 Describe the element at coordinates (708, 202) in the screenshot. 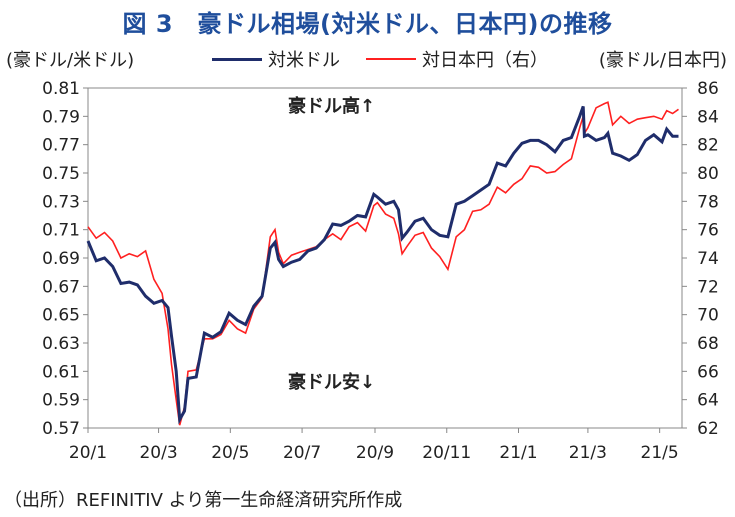

I see `right-tick-label: 78` at that location.